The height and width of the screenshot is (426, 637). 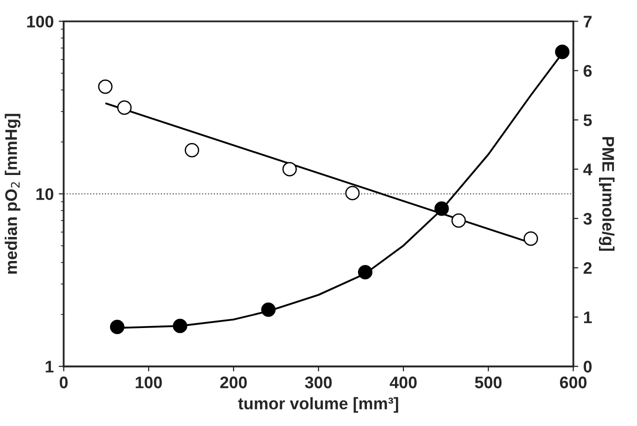 What do you see at coordinates (587, 218) in the screenshot?
I see `y2-tick-label: 3` at bounding box center [587, 218].